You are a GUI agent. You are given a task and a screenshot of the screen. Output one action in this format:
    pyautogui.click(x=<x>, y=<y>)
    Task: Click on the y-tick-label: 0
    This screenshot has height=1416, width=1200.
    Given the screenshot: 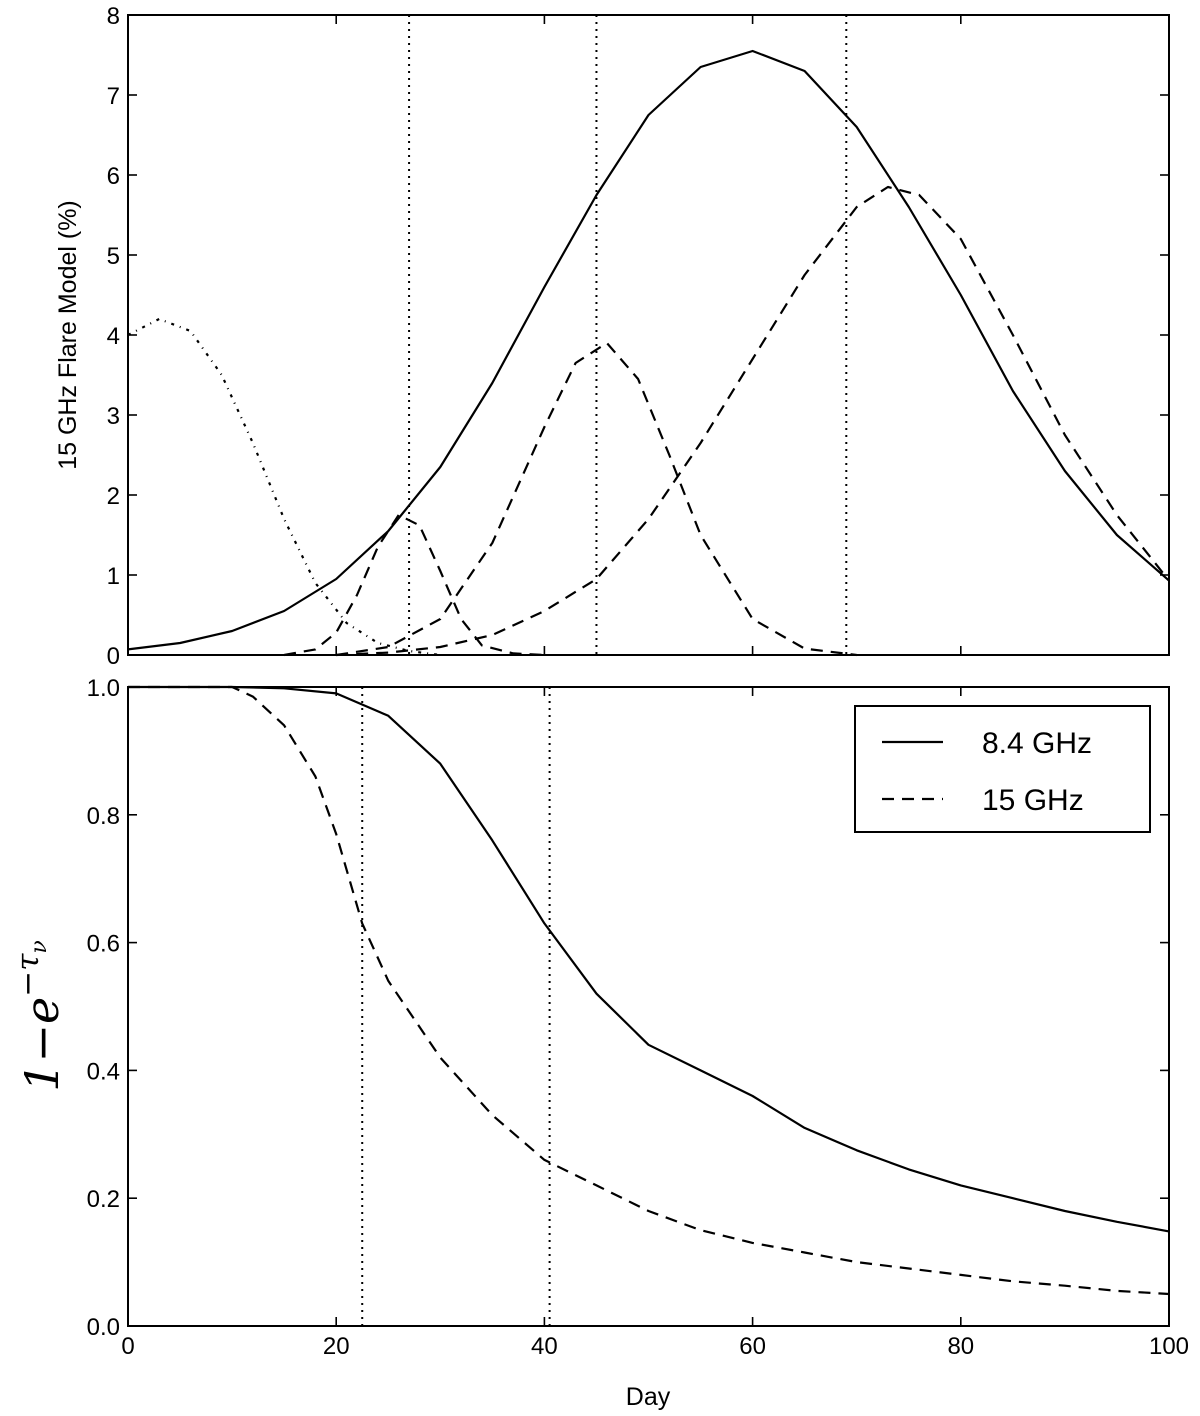 What is the action you would take?
    pyautogui.click(x=113, y=656)
    